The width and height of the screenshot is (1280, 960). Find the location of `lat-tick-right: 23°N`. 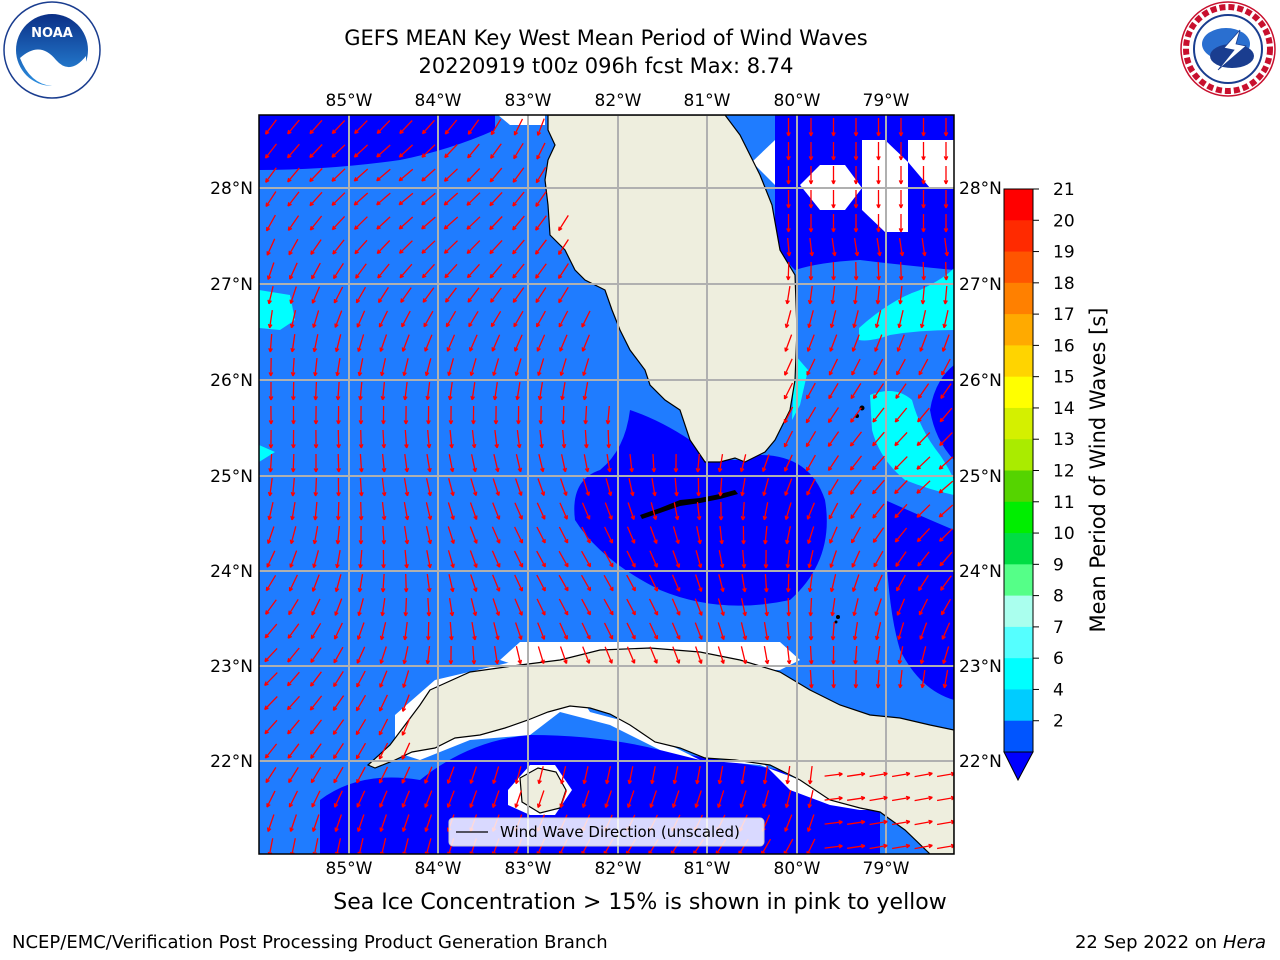

lat-tick-right: 23°N is located at coordinates (980, 667).